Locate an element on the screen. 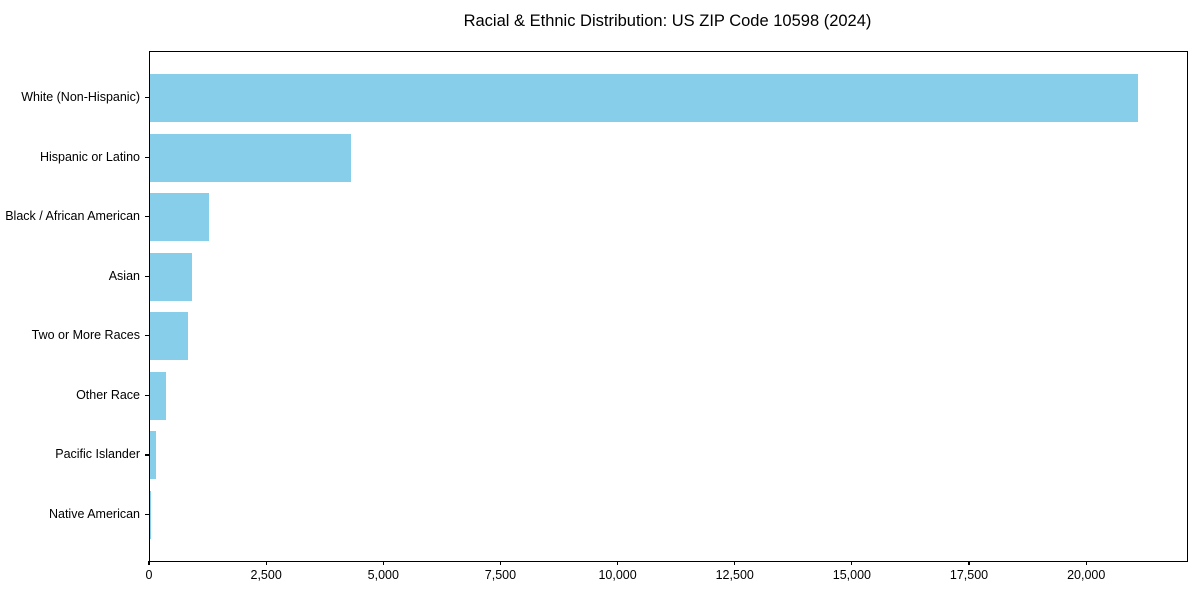 This screenshot has width=1200, height=600. x-tick-label: 15,000 is located at coordinates (851, 575).